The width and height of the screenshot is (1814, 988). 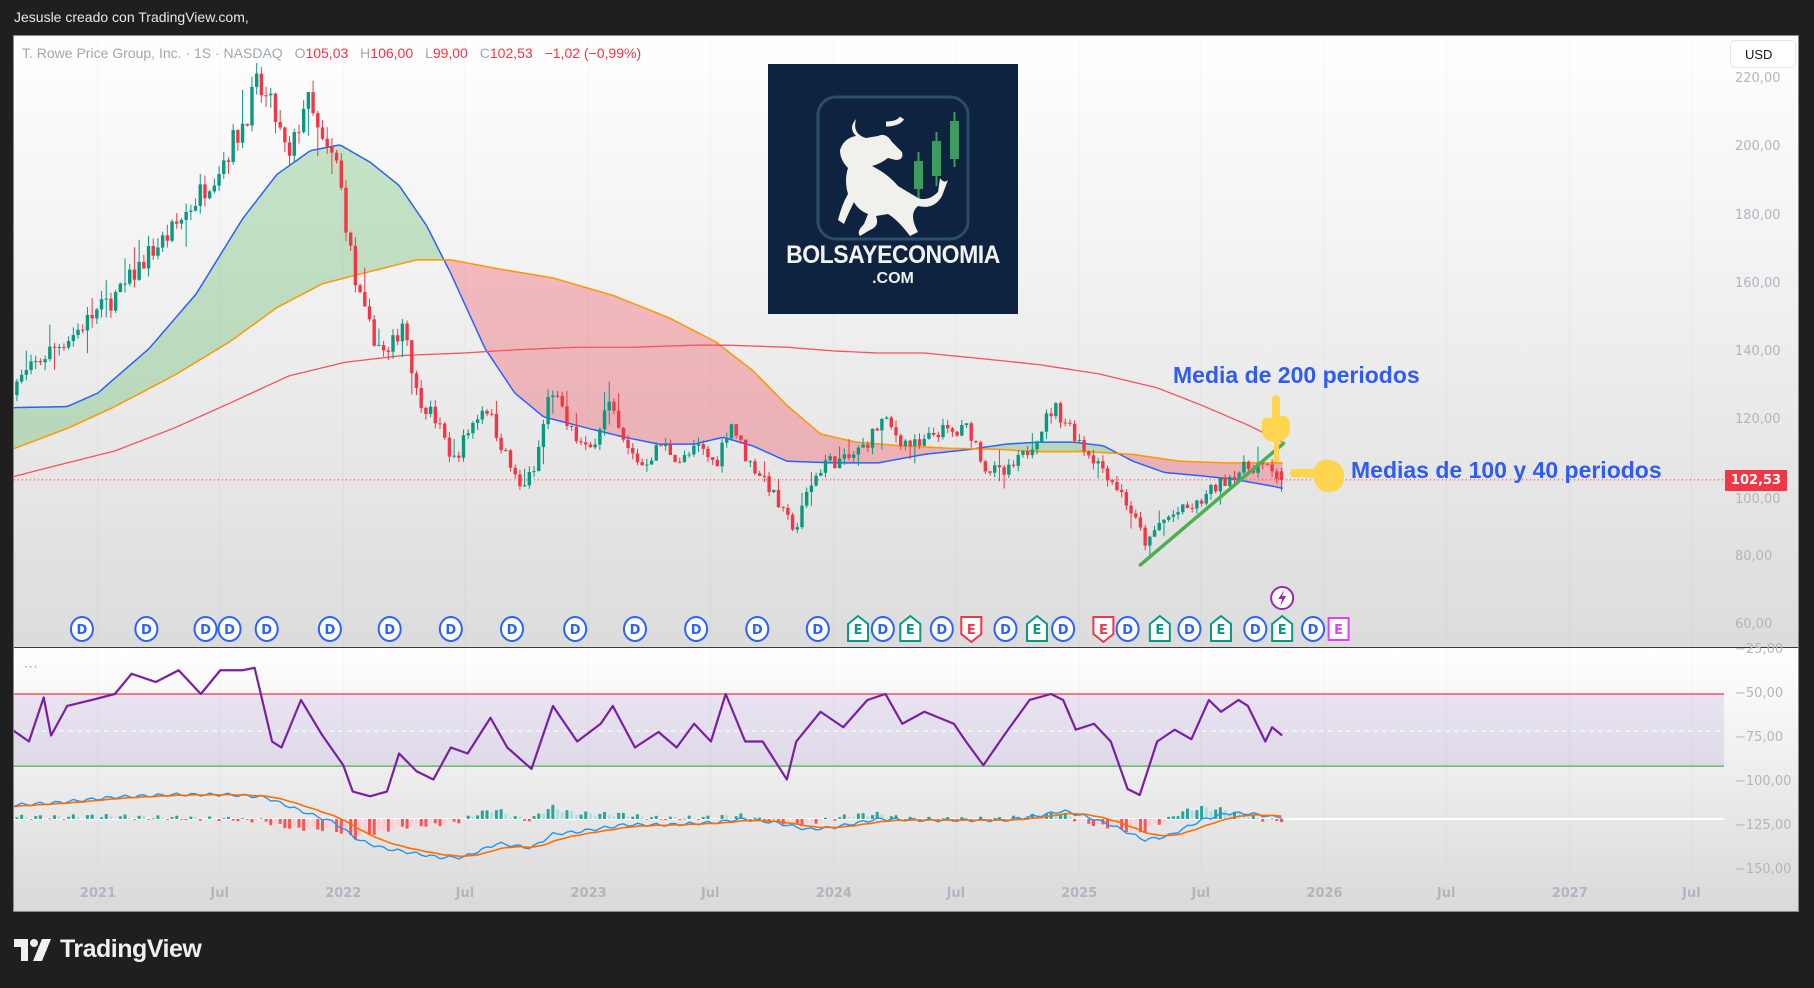 I want to click on annotation-ma100-40: Medias de 100 y 40 periodos, so click(x=1506, y=470).